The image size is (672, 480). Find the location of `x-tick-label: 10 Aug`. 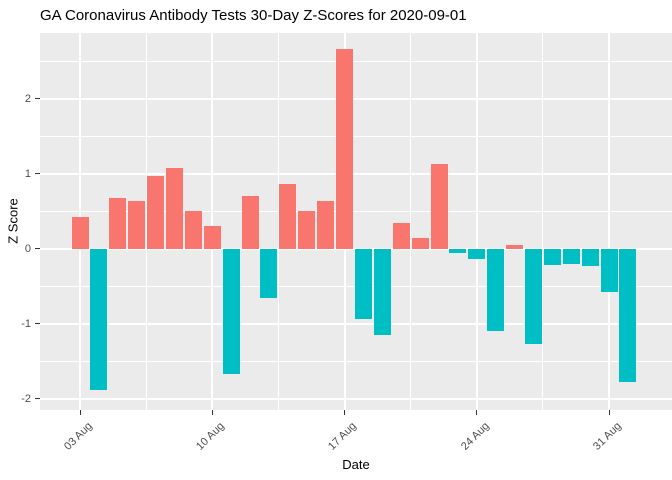

x-tick-label: 10 Aug is located at coordinates (210, 436).